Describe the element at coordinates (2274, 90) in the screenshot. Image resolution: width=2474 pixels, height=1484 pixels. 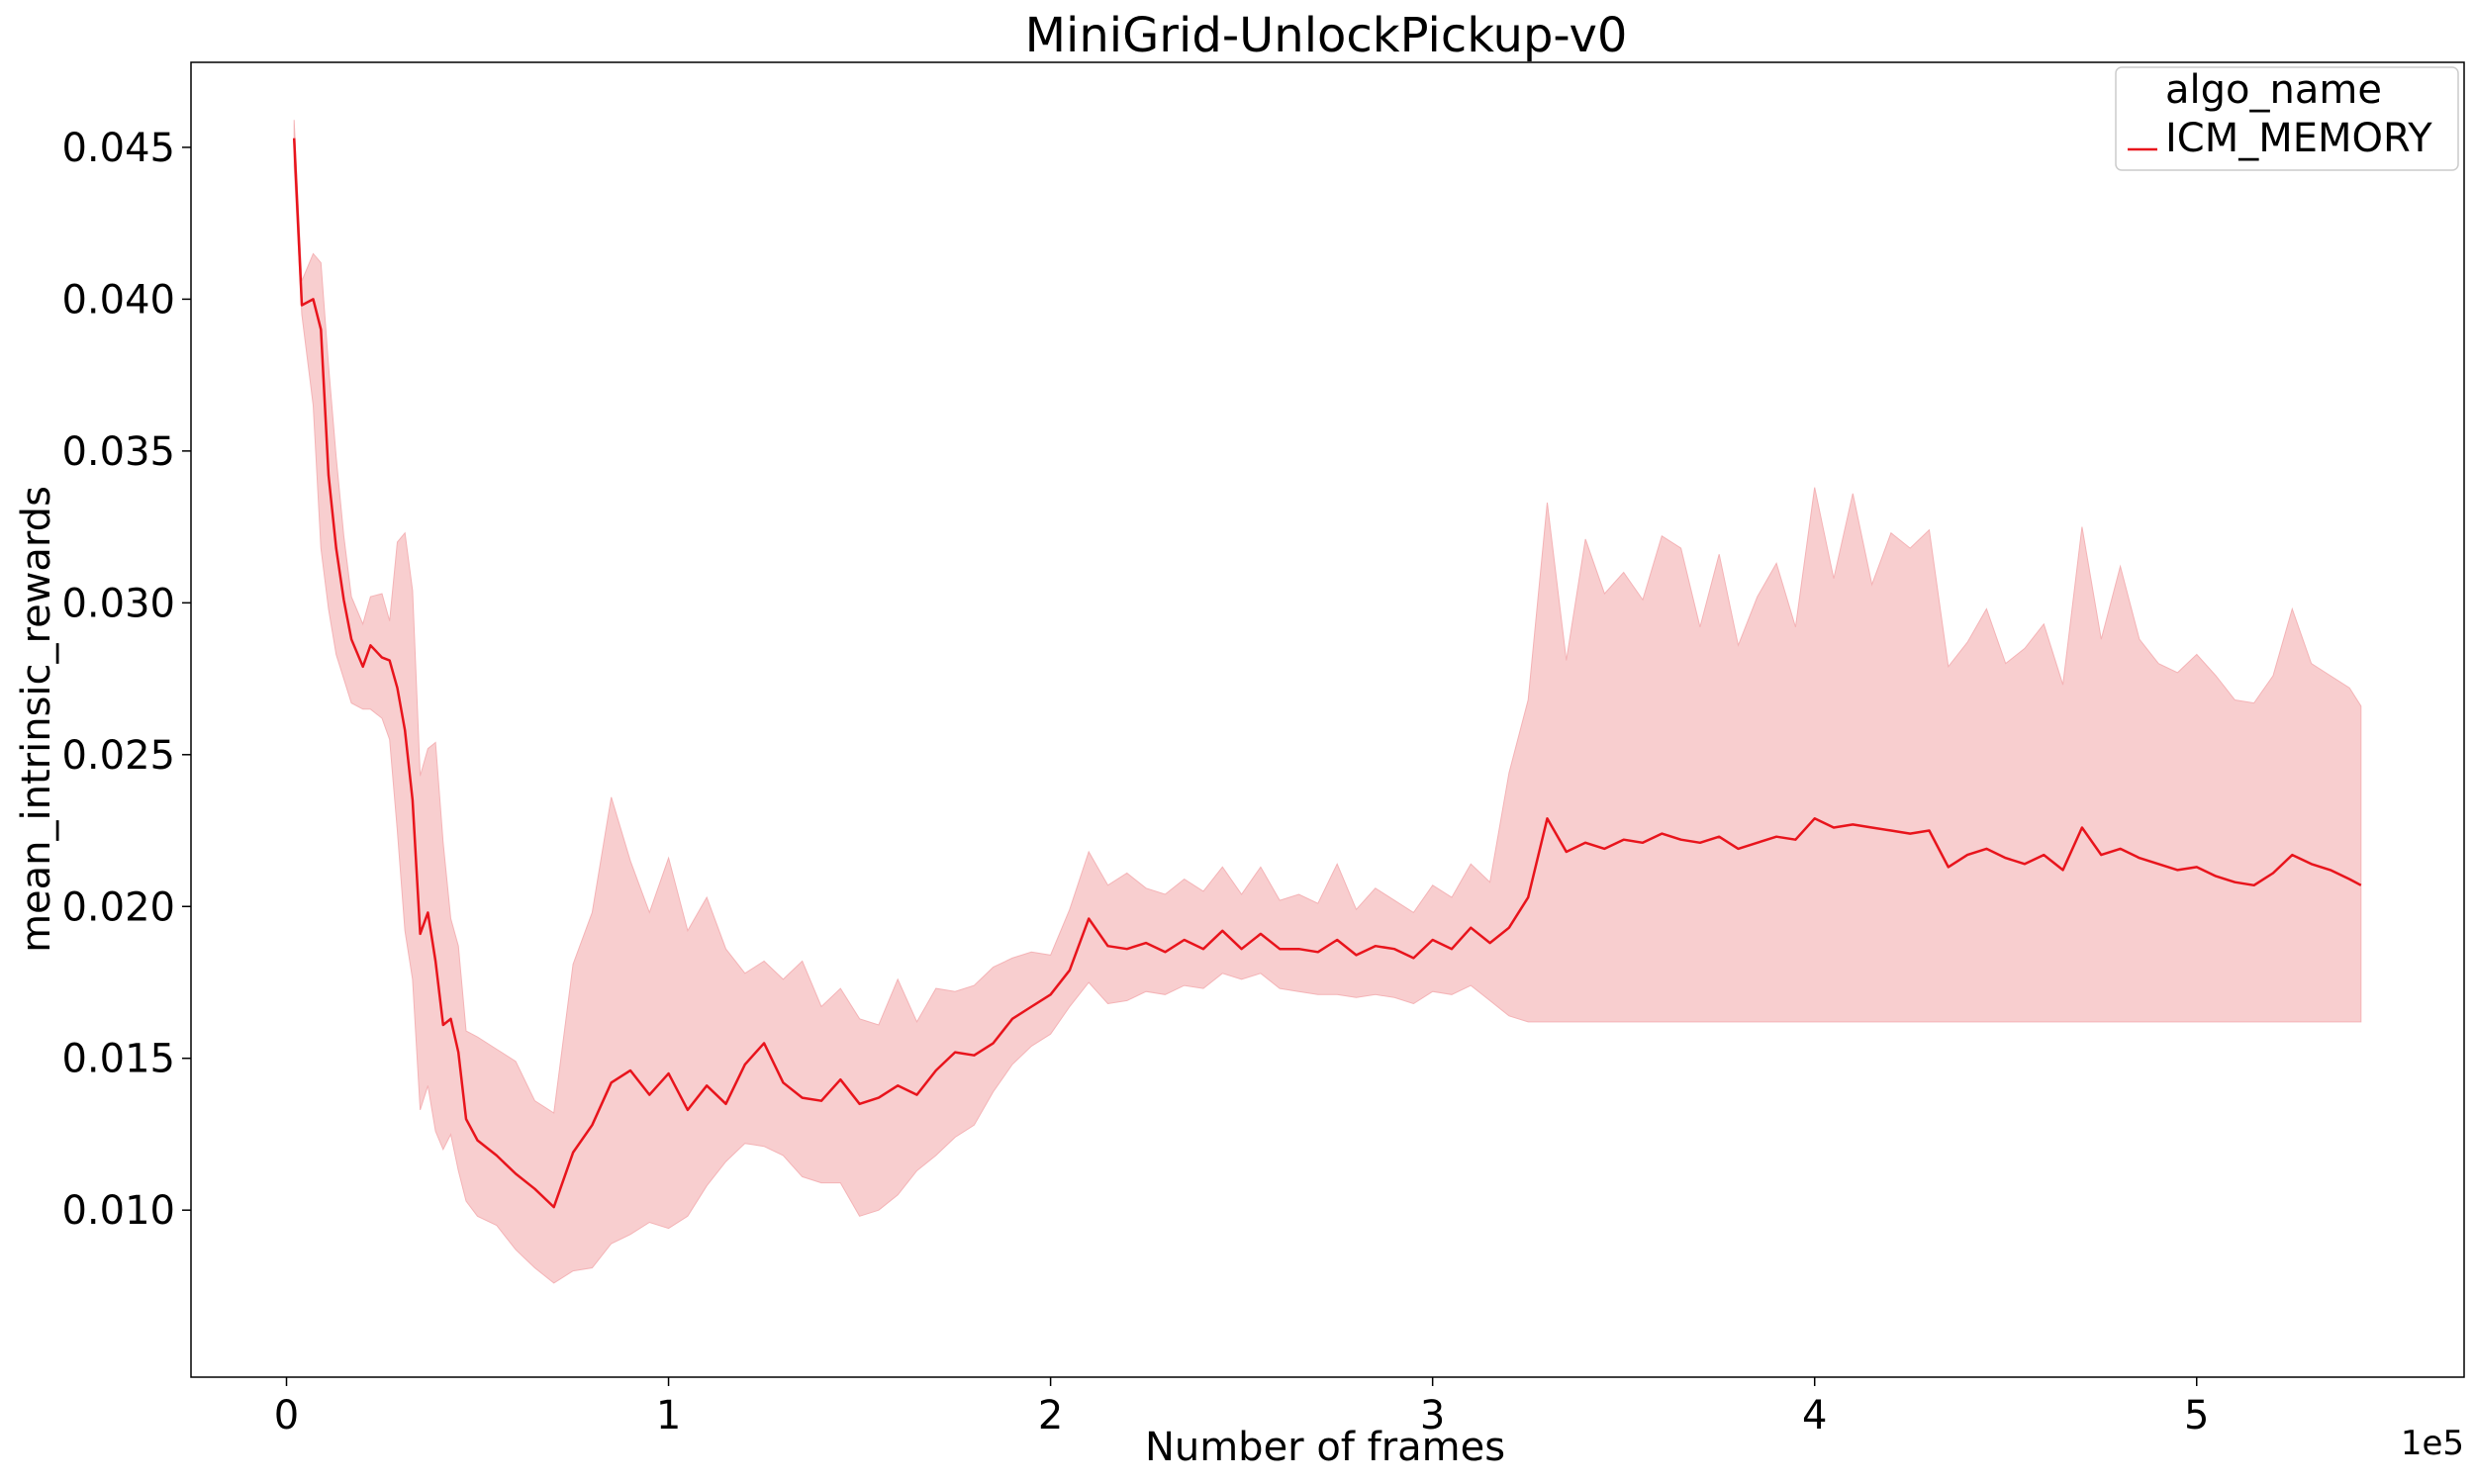
I see `legend-title: algo_name` at that location.